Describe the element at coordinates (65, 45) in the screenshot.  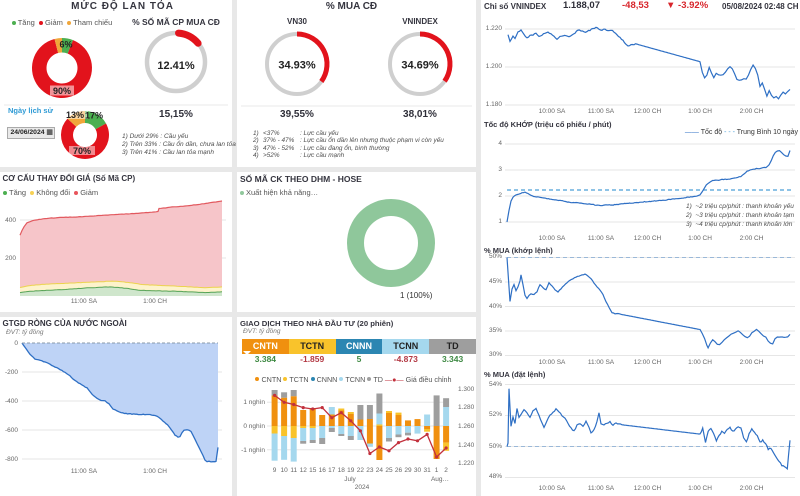
I see `svg-text: 6%` at that location.